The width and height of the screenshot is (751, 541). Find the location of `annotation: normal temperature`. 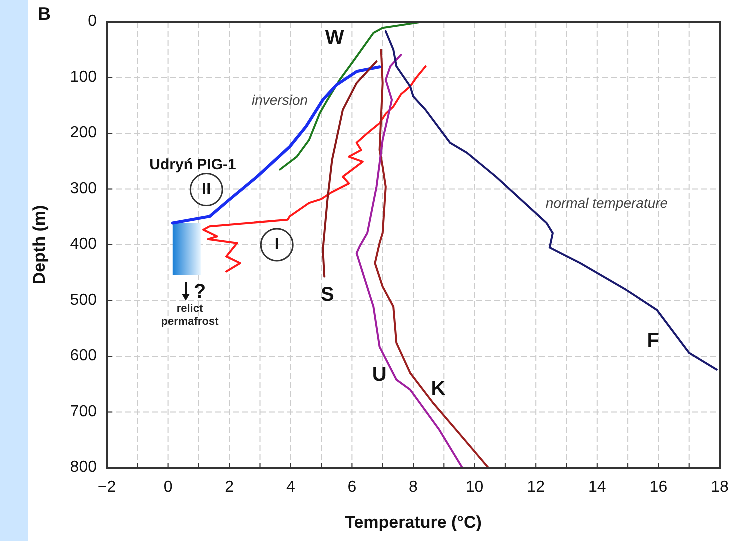

annotation: normal temperature is located at coordinates (607, 203).